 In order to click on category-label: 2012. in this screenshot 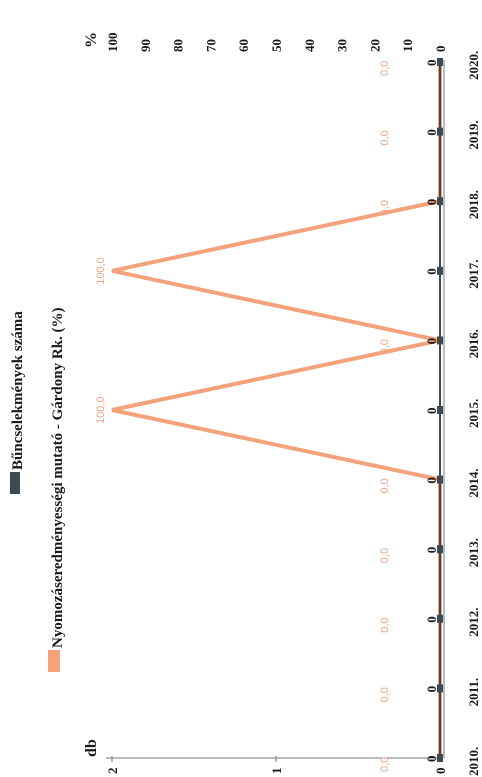, I will do `click(473, 622)`.